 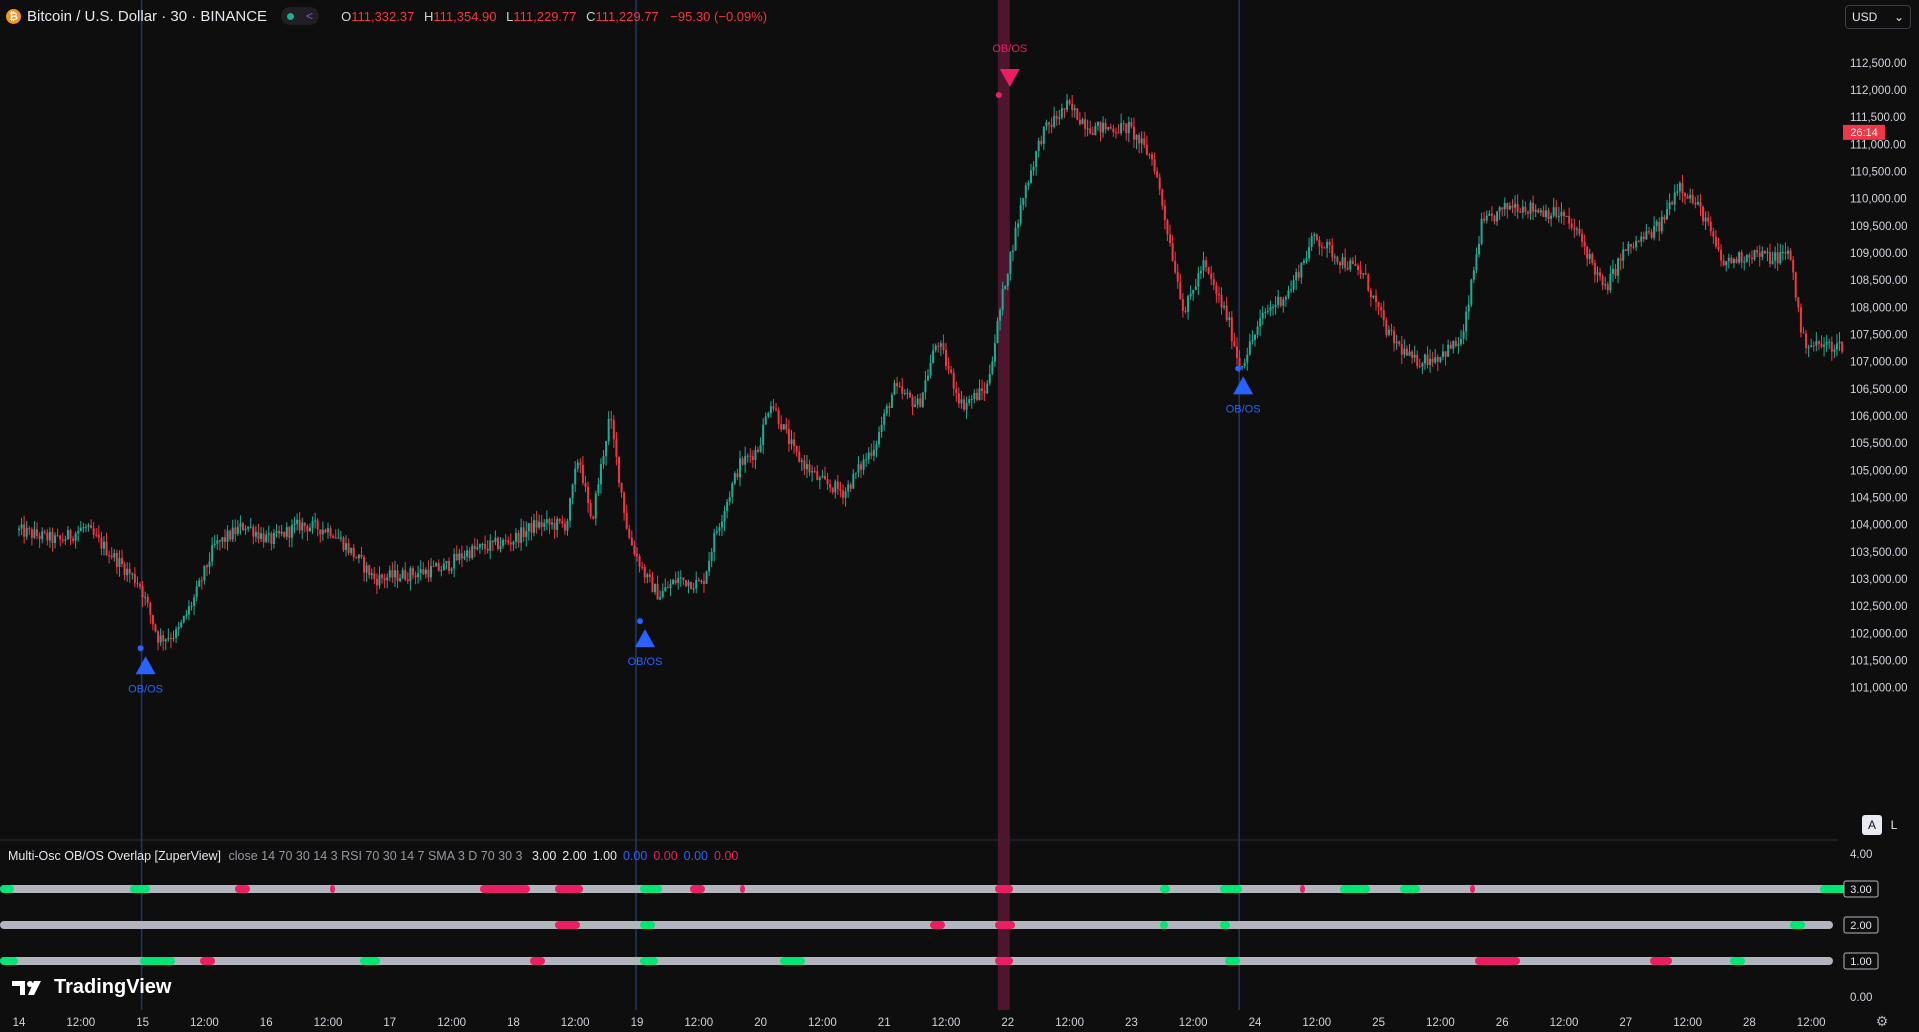 I want to click on level-box-label: 3.00, so click(x=1860, y=890).